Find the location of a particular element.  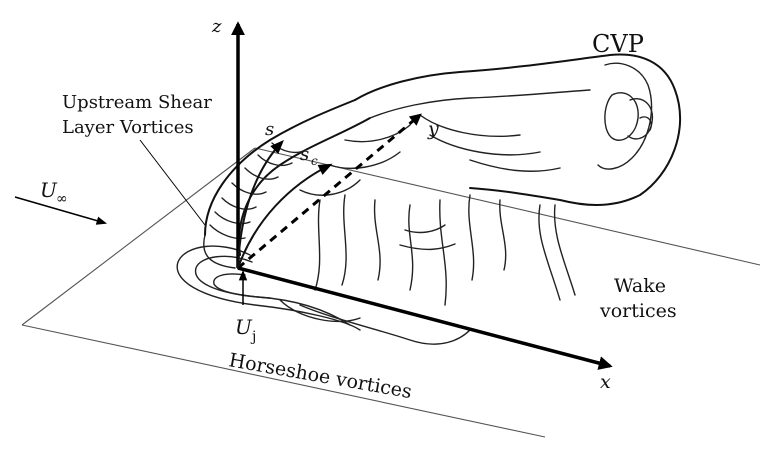

y-axis is located at coordinates (329, 191).